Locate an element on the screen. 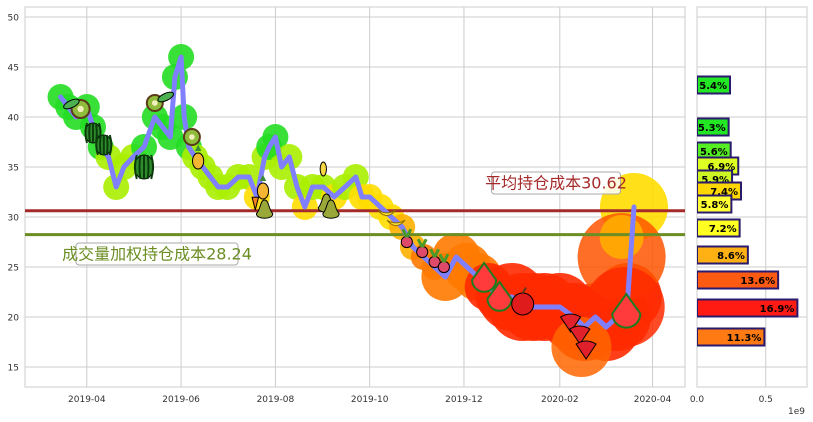  avg-cost-label: 平均持仓成本30.62 is located at coordinates (556, 183).